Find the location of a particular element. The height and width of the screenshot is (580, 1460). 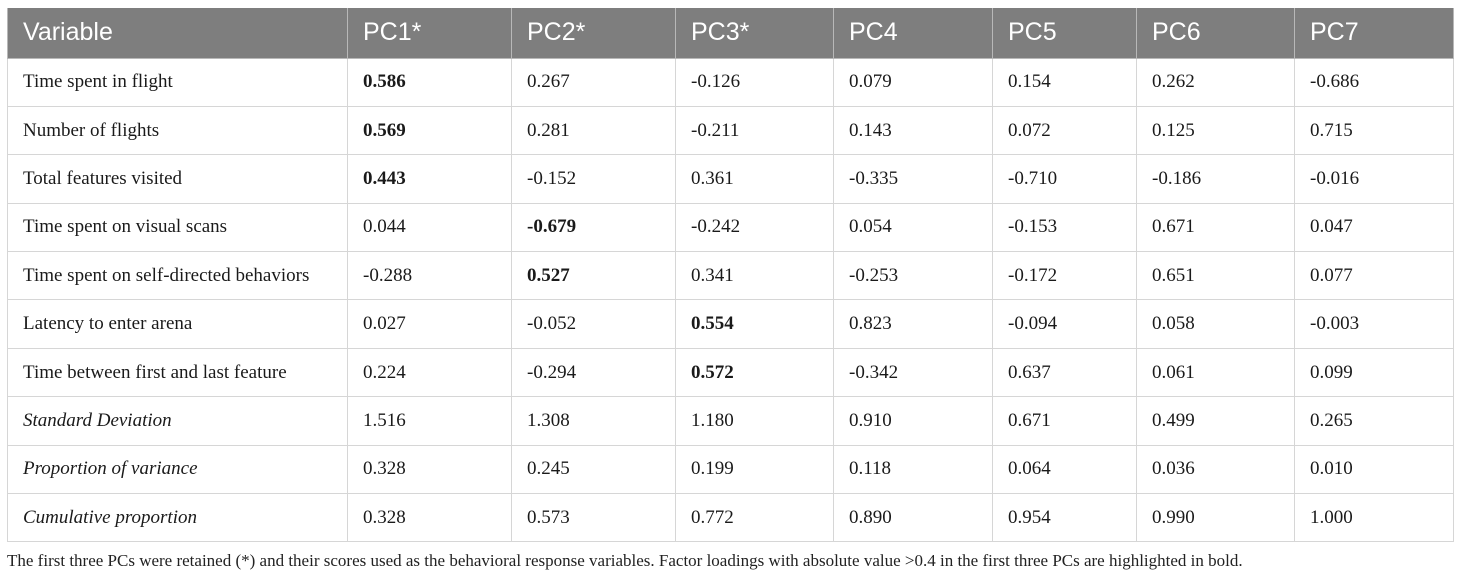

header-row: Variable PC1* PC2* PC3* PC4 PC5 PC6 PC7 is located at coordinates (730, 33).